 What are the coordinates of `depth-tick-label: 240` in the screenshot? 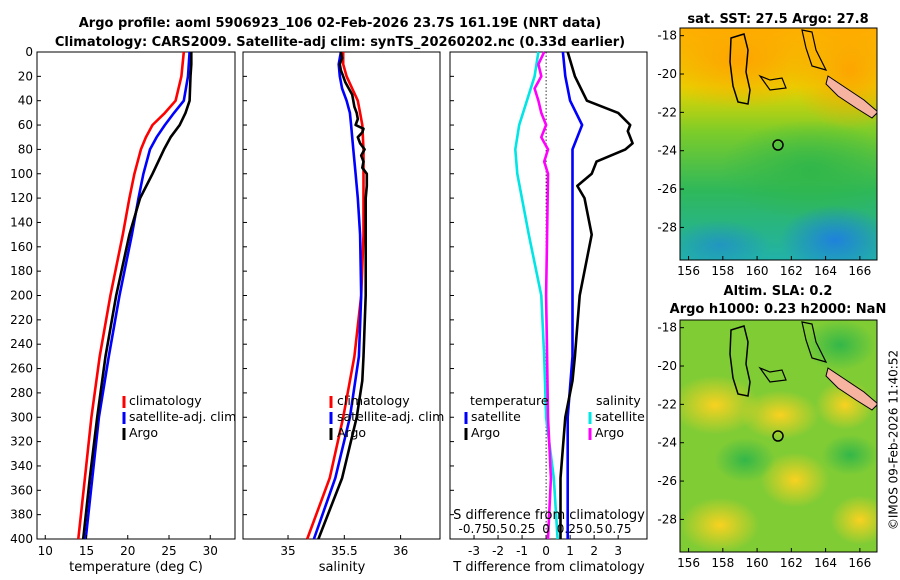 It's located at (21, 344).